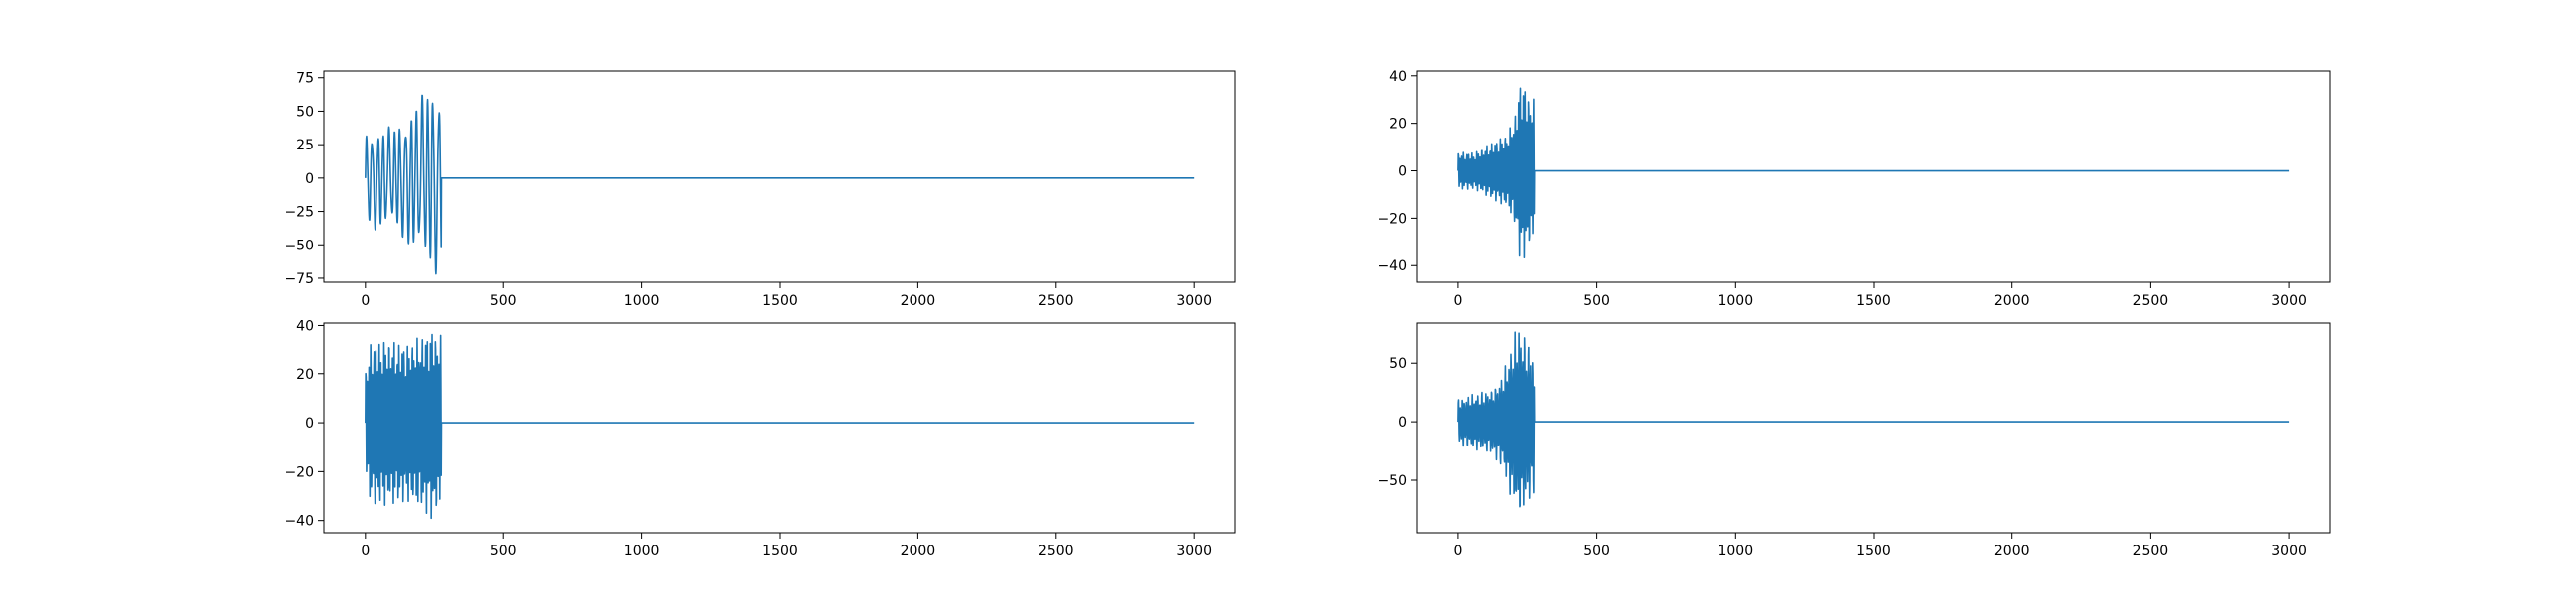 The image size is (2576, 594). I want to click on y-tick-label: 75, so click(305, 79).